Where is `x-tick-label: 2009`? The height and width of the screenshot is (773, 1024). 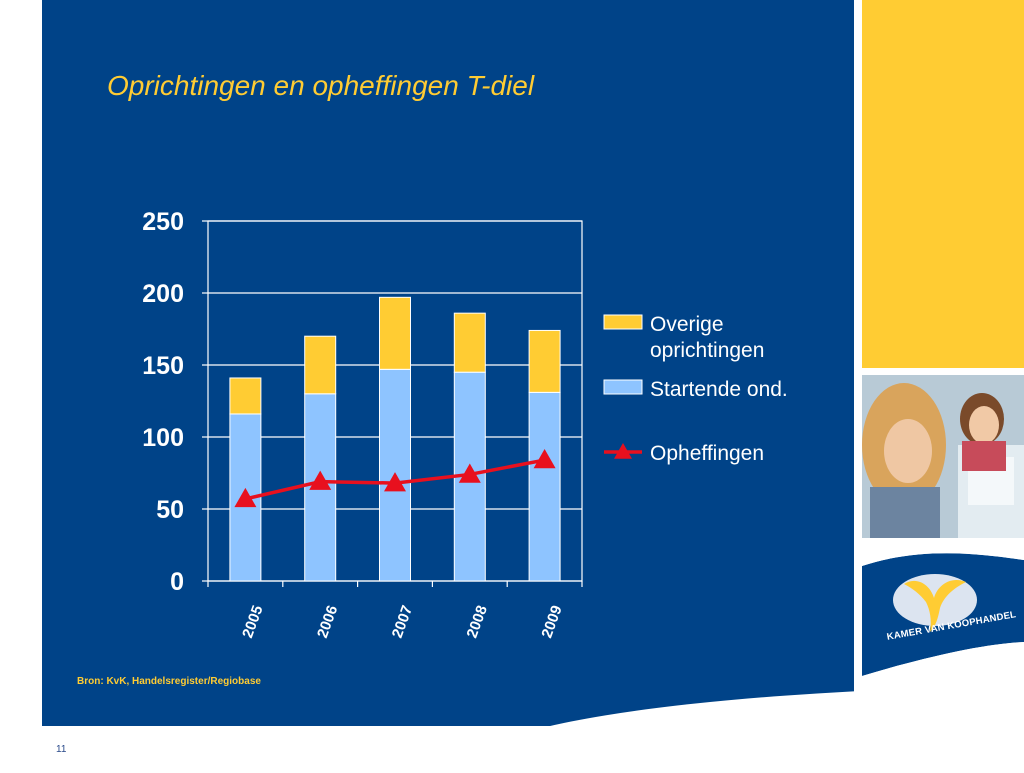 x-tick-label: 2009 is located at coordinates (551, 621).